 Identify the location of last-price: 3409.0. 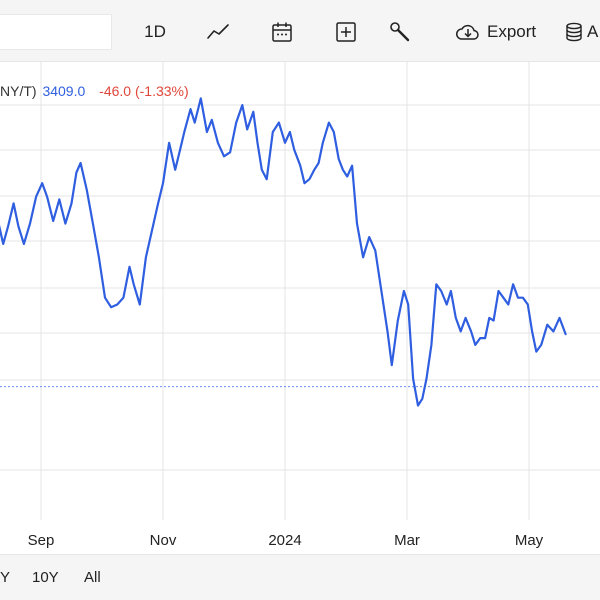
(64, 91).